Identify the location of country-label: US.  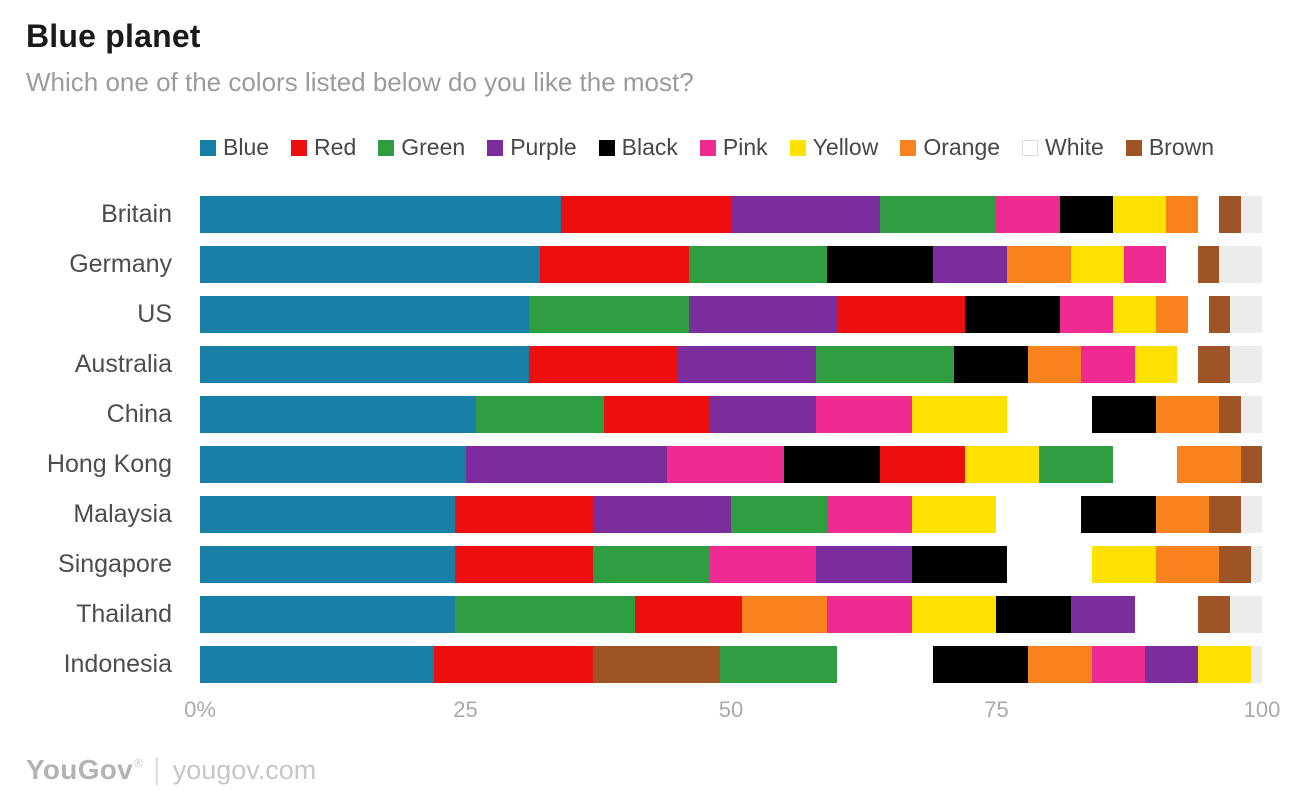
(154, 313).